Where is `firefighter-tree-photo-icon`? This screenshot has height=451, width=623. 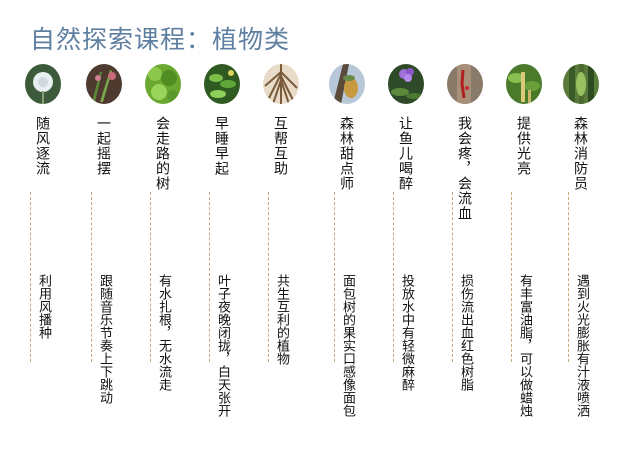
firefighter-tree-photo-icon is located at coordinates (581, 84).